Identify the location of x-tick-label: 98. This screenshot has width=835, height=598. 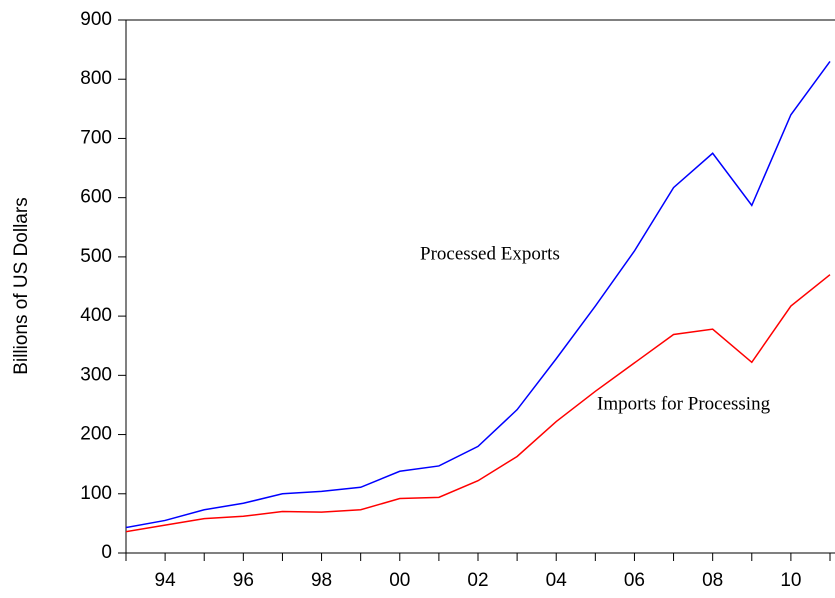
(321, 580).